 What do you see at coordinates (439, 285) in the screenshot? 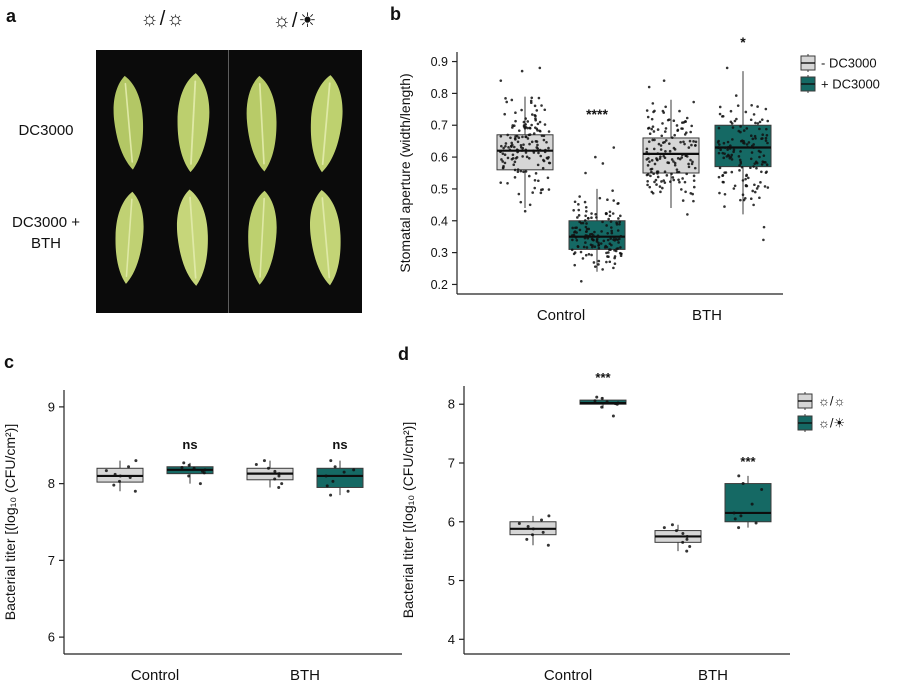
I see `svg-text: 0.2` at bounding box center [439, 285].